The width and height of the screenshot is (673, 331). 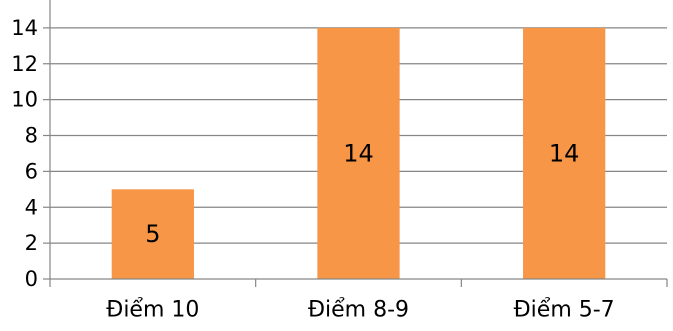 I want to click on x-category-label: Điểm 8-9, so click(x=358, y=310).